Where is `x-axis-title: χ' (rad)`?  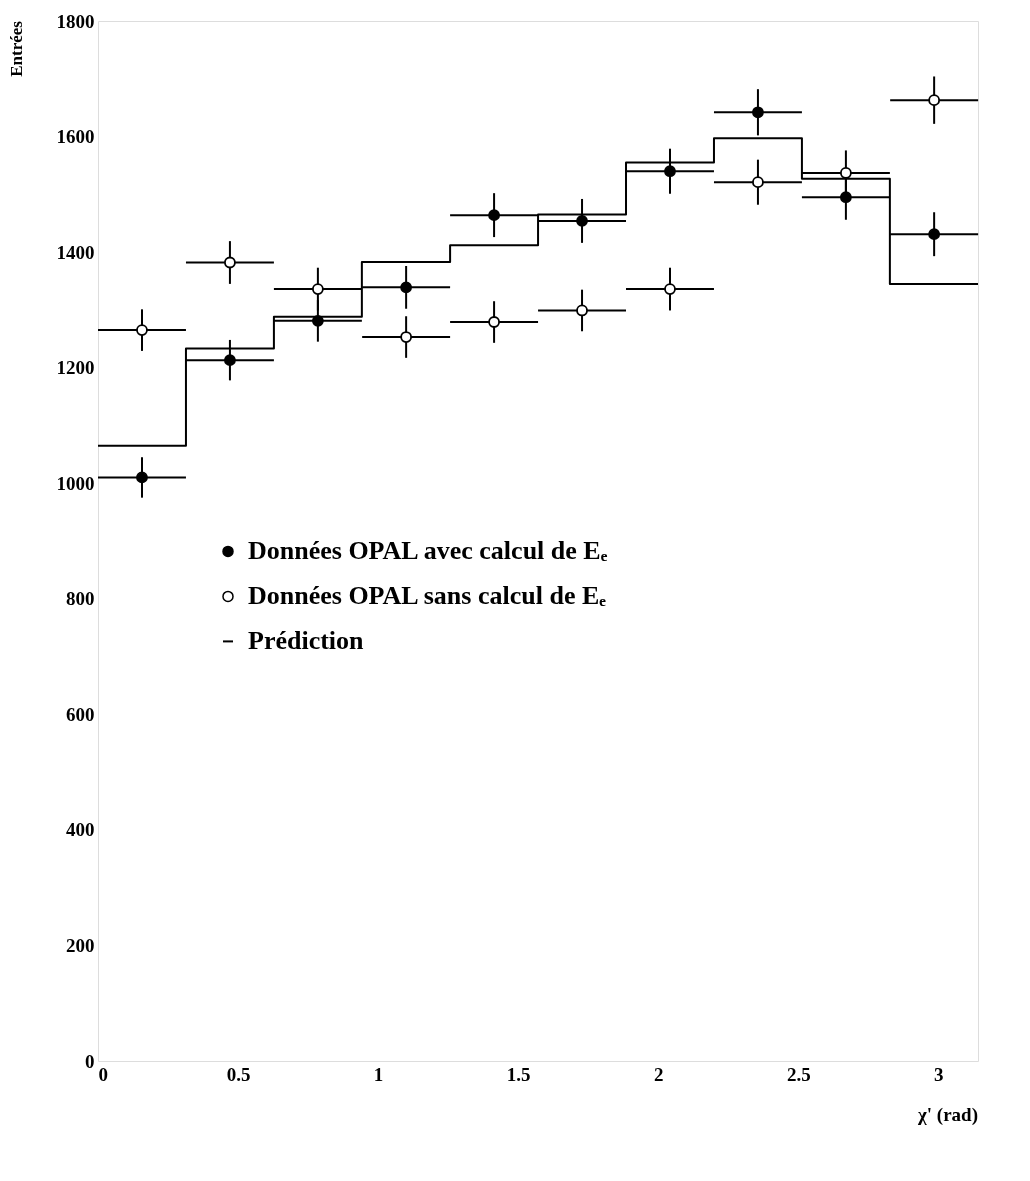 x-axis-title: χ' (rad) is located at coordinates (947, 1115).